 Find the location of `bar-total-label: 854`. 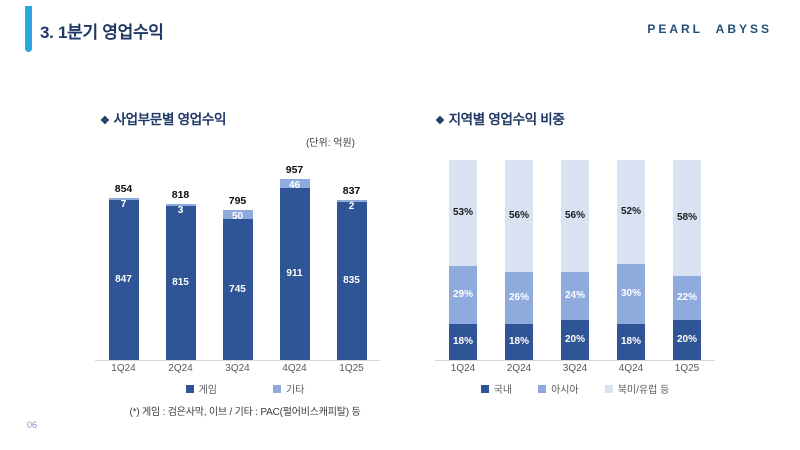

bar-total-label: 854 is located at coordinates (123, 189).